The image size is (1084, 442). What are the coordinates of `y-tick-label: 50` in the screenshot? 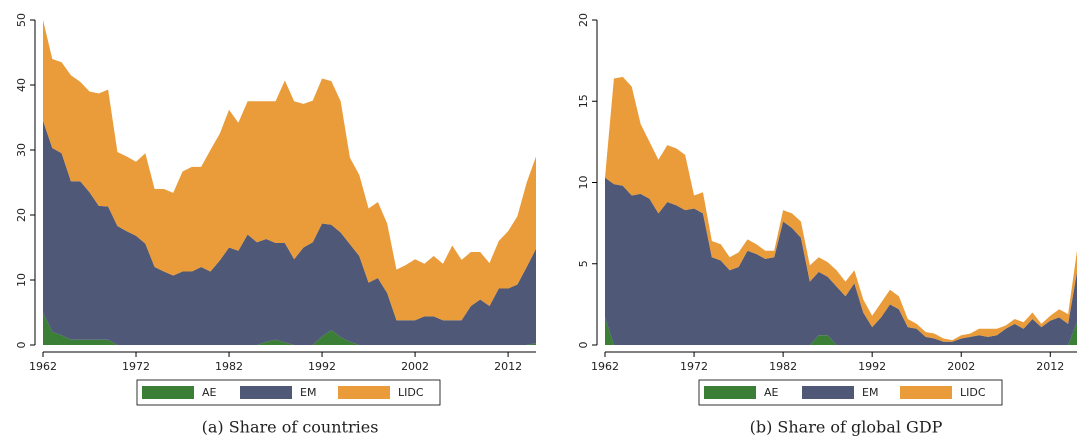 It's located at (21, 20).